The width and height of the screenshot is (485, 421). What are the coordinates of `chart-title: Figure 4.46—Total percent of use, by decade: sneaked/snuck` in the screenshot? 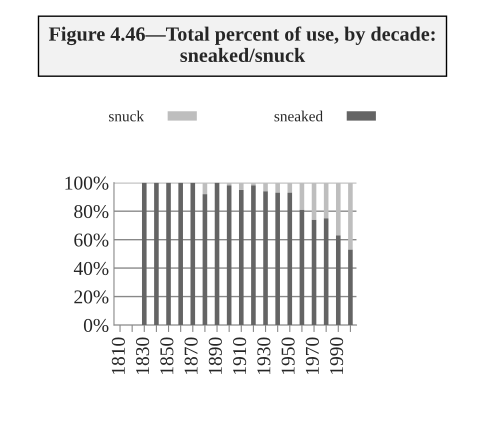 It's located at (241, 44).